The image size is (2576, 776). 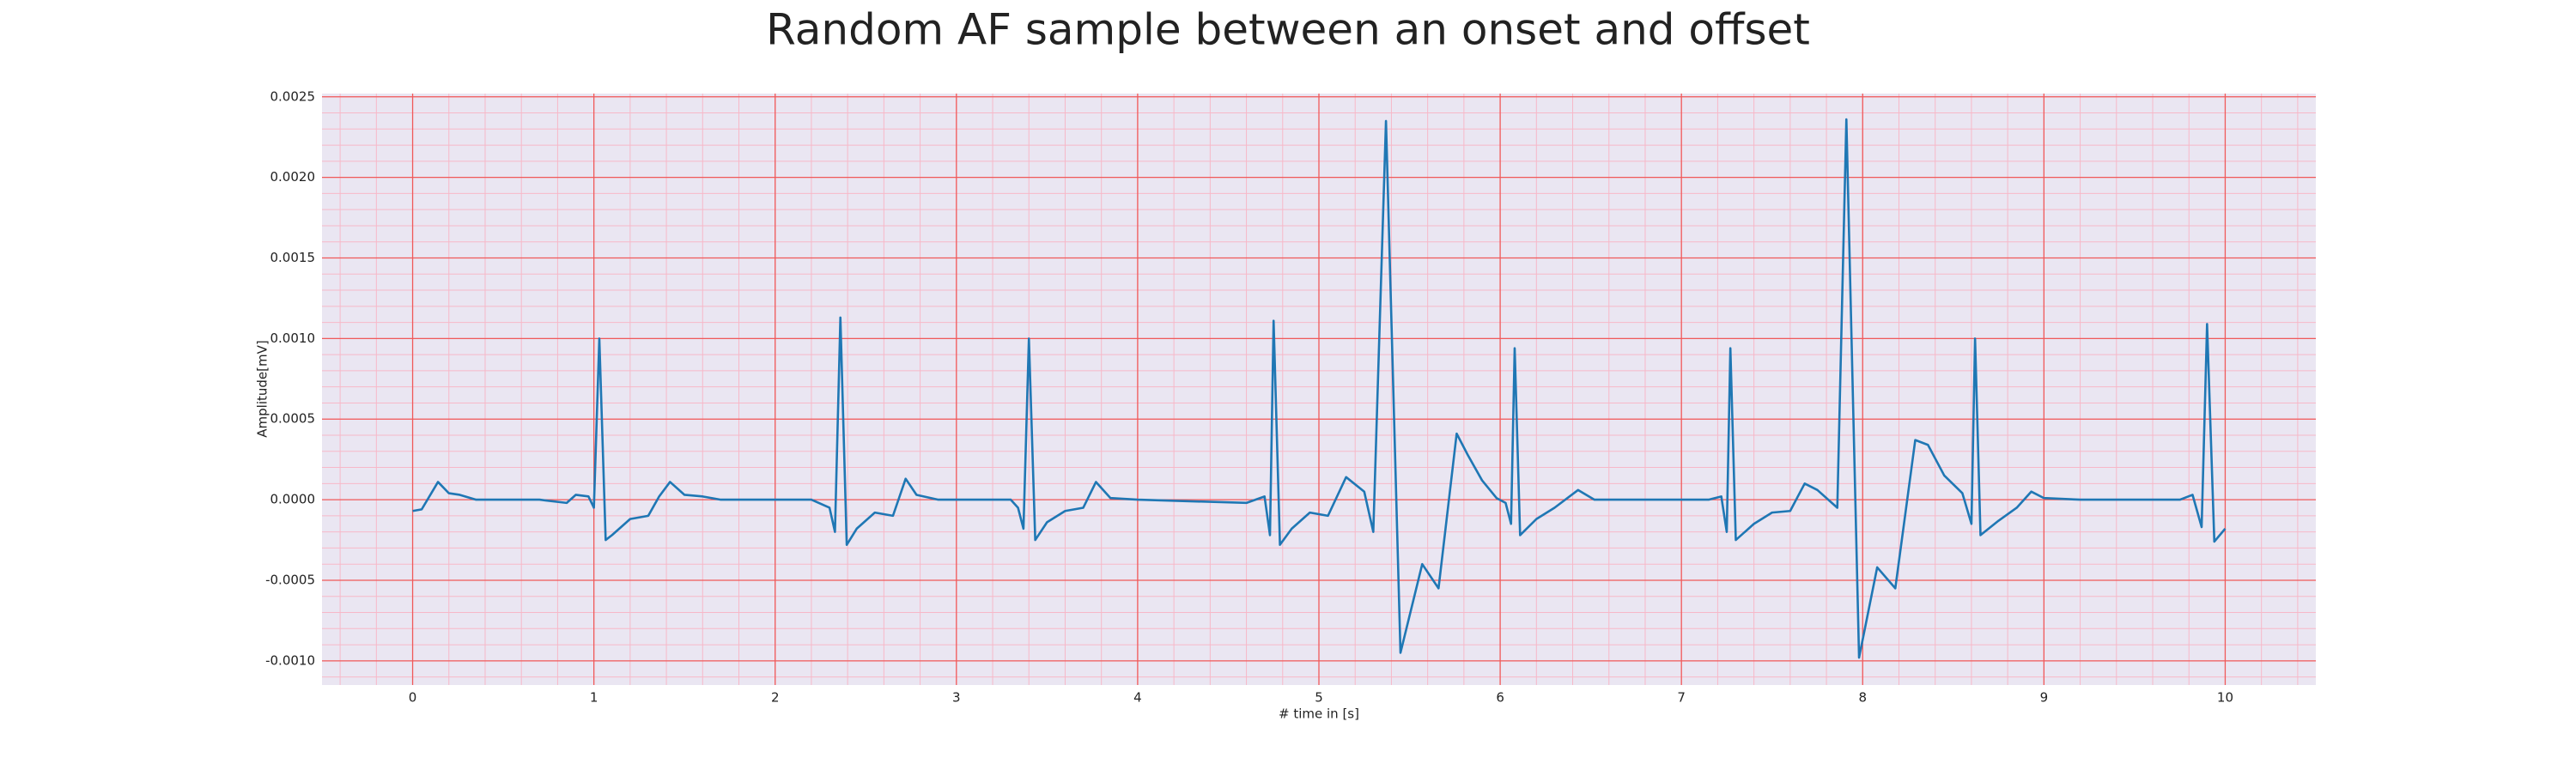 What do you see at coordinates (2045, 698) in the screenshot?
I see `x-tick-label: 9` at bounding box center [2045, 698].